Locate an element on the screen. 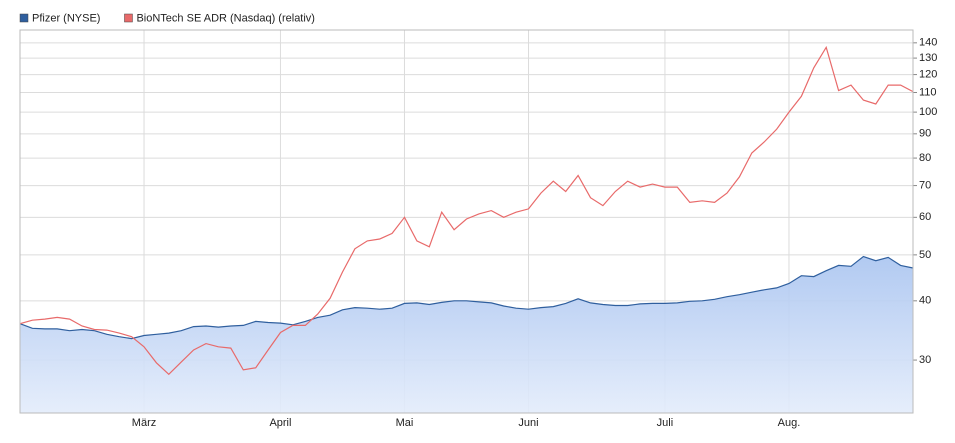 This screenshot has height=443, width=955. x-tick-label: Mai is located at coordinates (405, 423).